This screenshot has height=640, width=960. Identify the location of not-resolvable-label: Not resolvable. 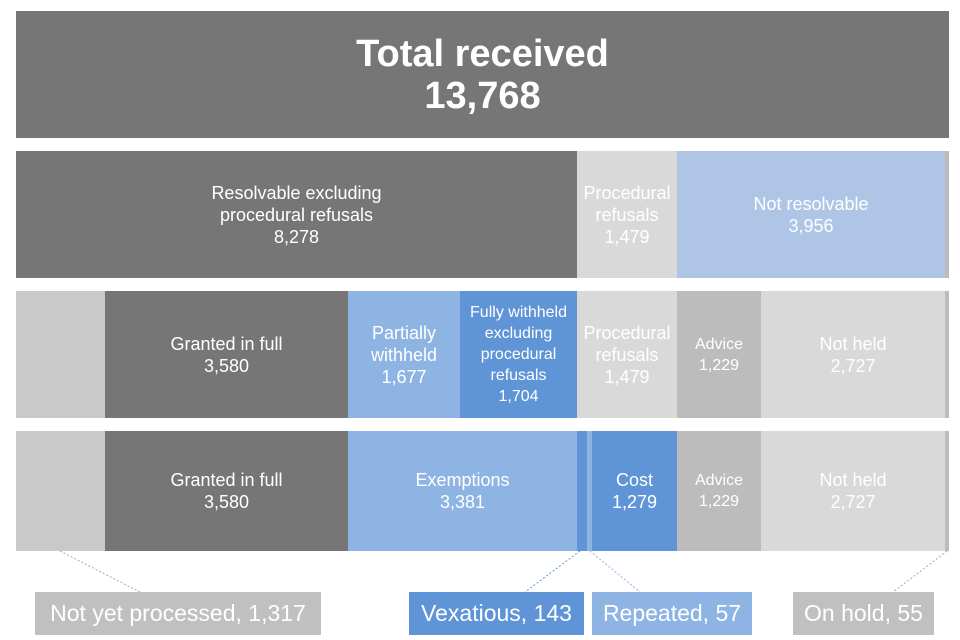
(811, 203).